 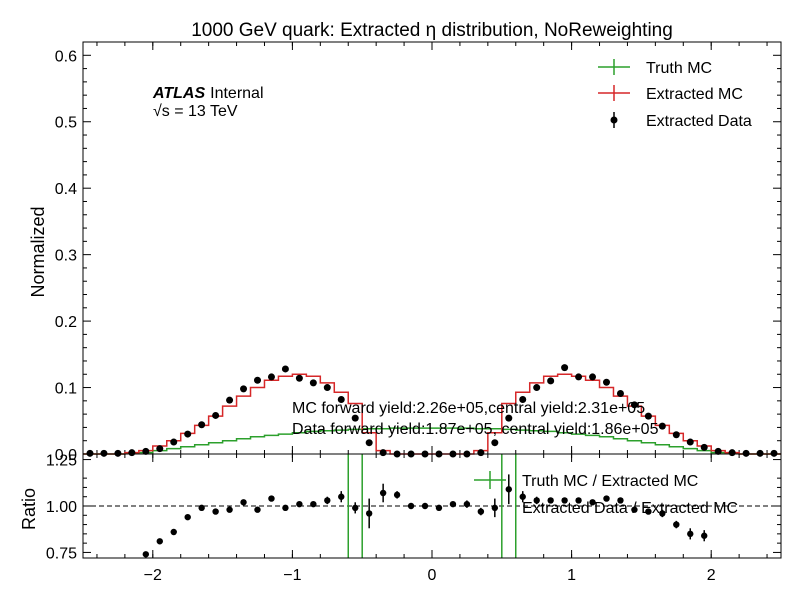 I want to click on atlas-status: Internal, so click(x=236, y=93).